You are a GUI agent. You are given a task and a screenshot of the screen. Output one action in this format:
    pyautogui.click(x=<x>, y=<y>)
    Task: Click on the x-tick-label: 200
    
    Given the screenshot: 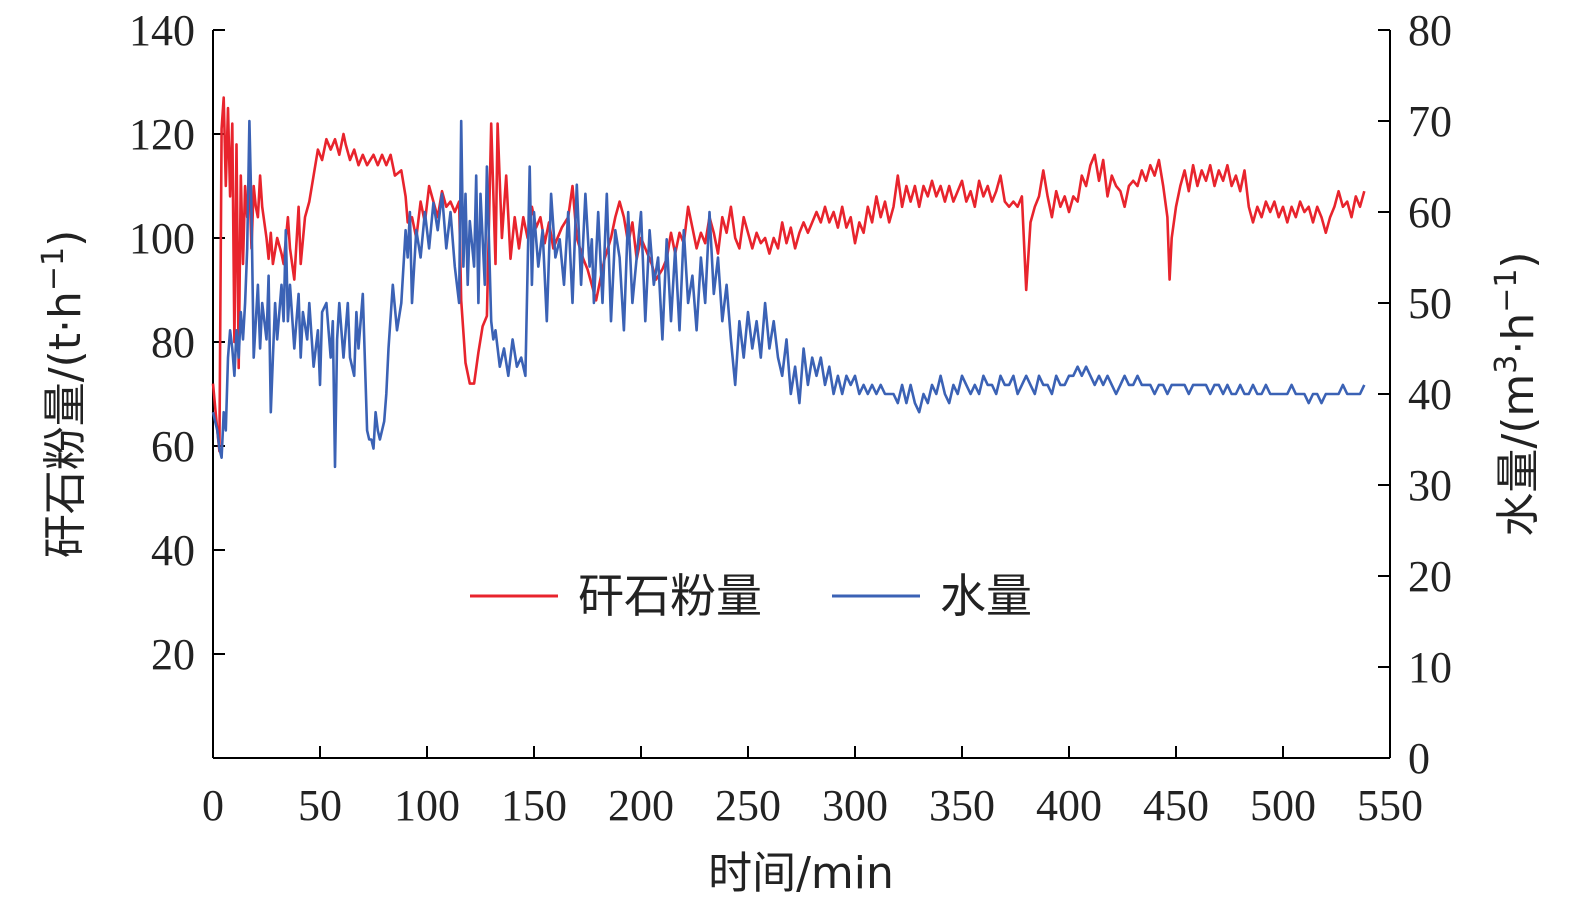 What is the action you would take?
    pyautogui.click(x=641, y=805)
    